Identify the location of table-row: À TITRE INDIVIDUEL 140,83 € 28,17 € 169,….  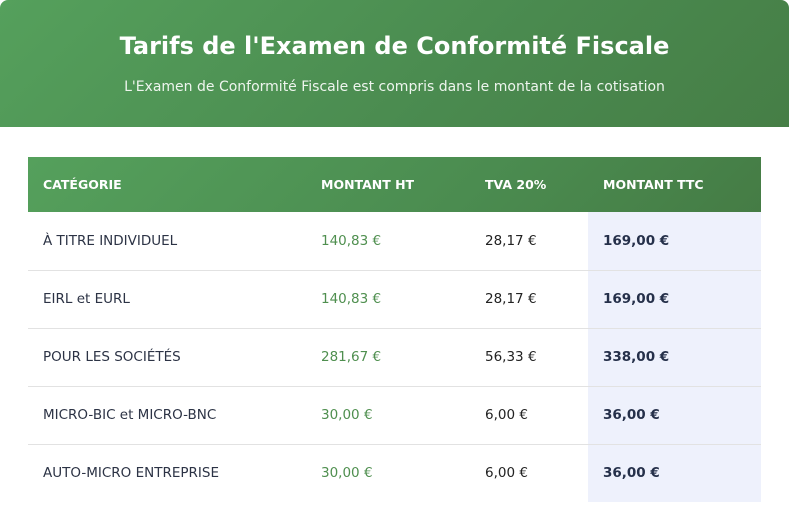
(394, 241).